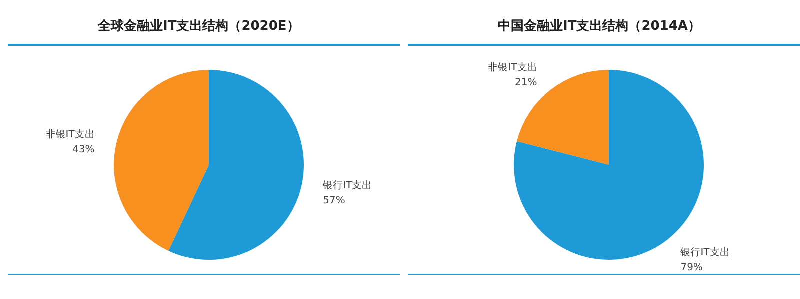 This screenshot has height=299, width=800. Describe the element at coordinates (599, 27) in the screenshot. I see `chart-title: 中国金融业IT支出结构（2014A）` at that location.